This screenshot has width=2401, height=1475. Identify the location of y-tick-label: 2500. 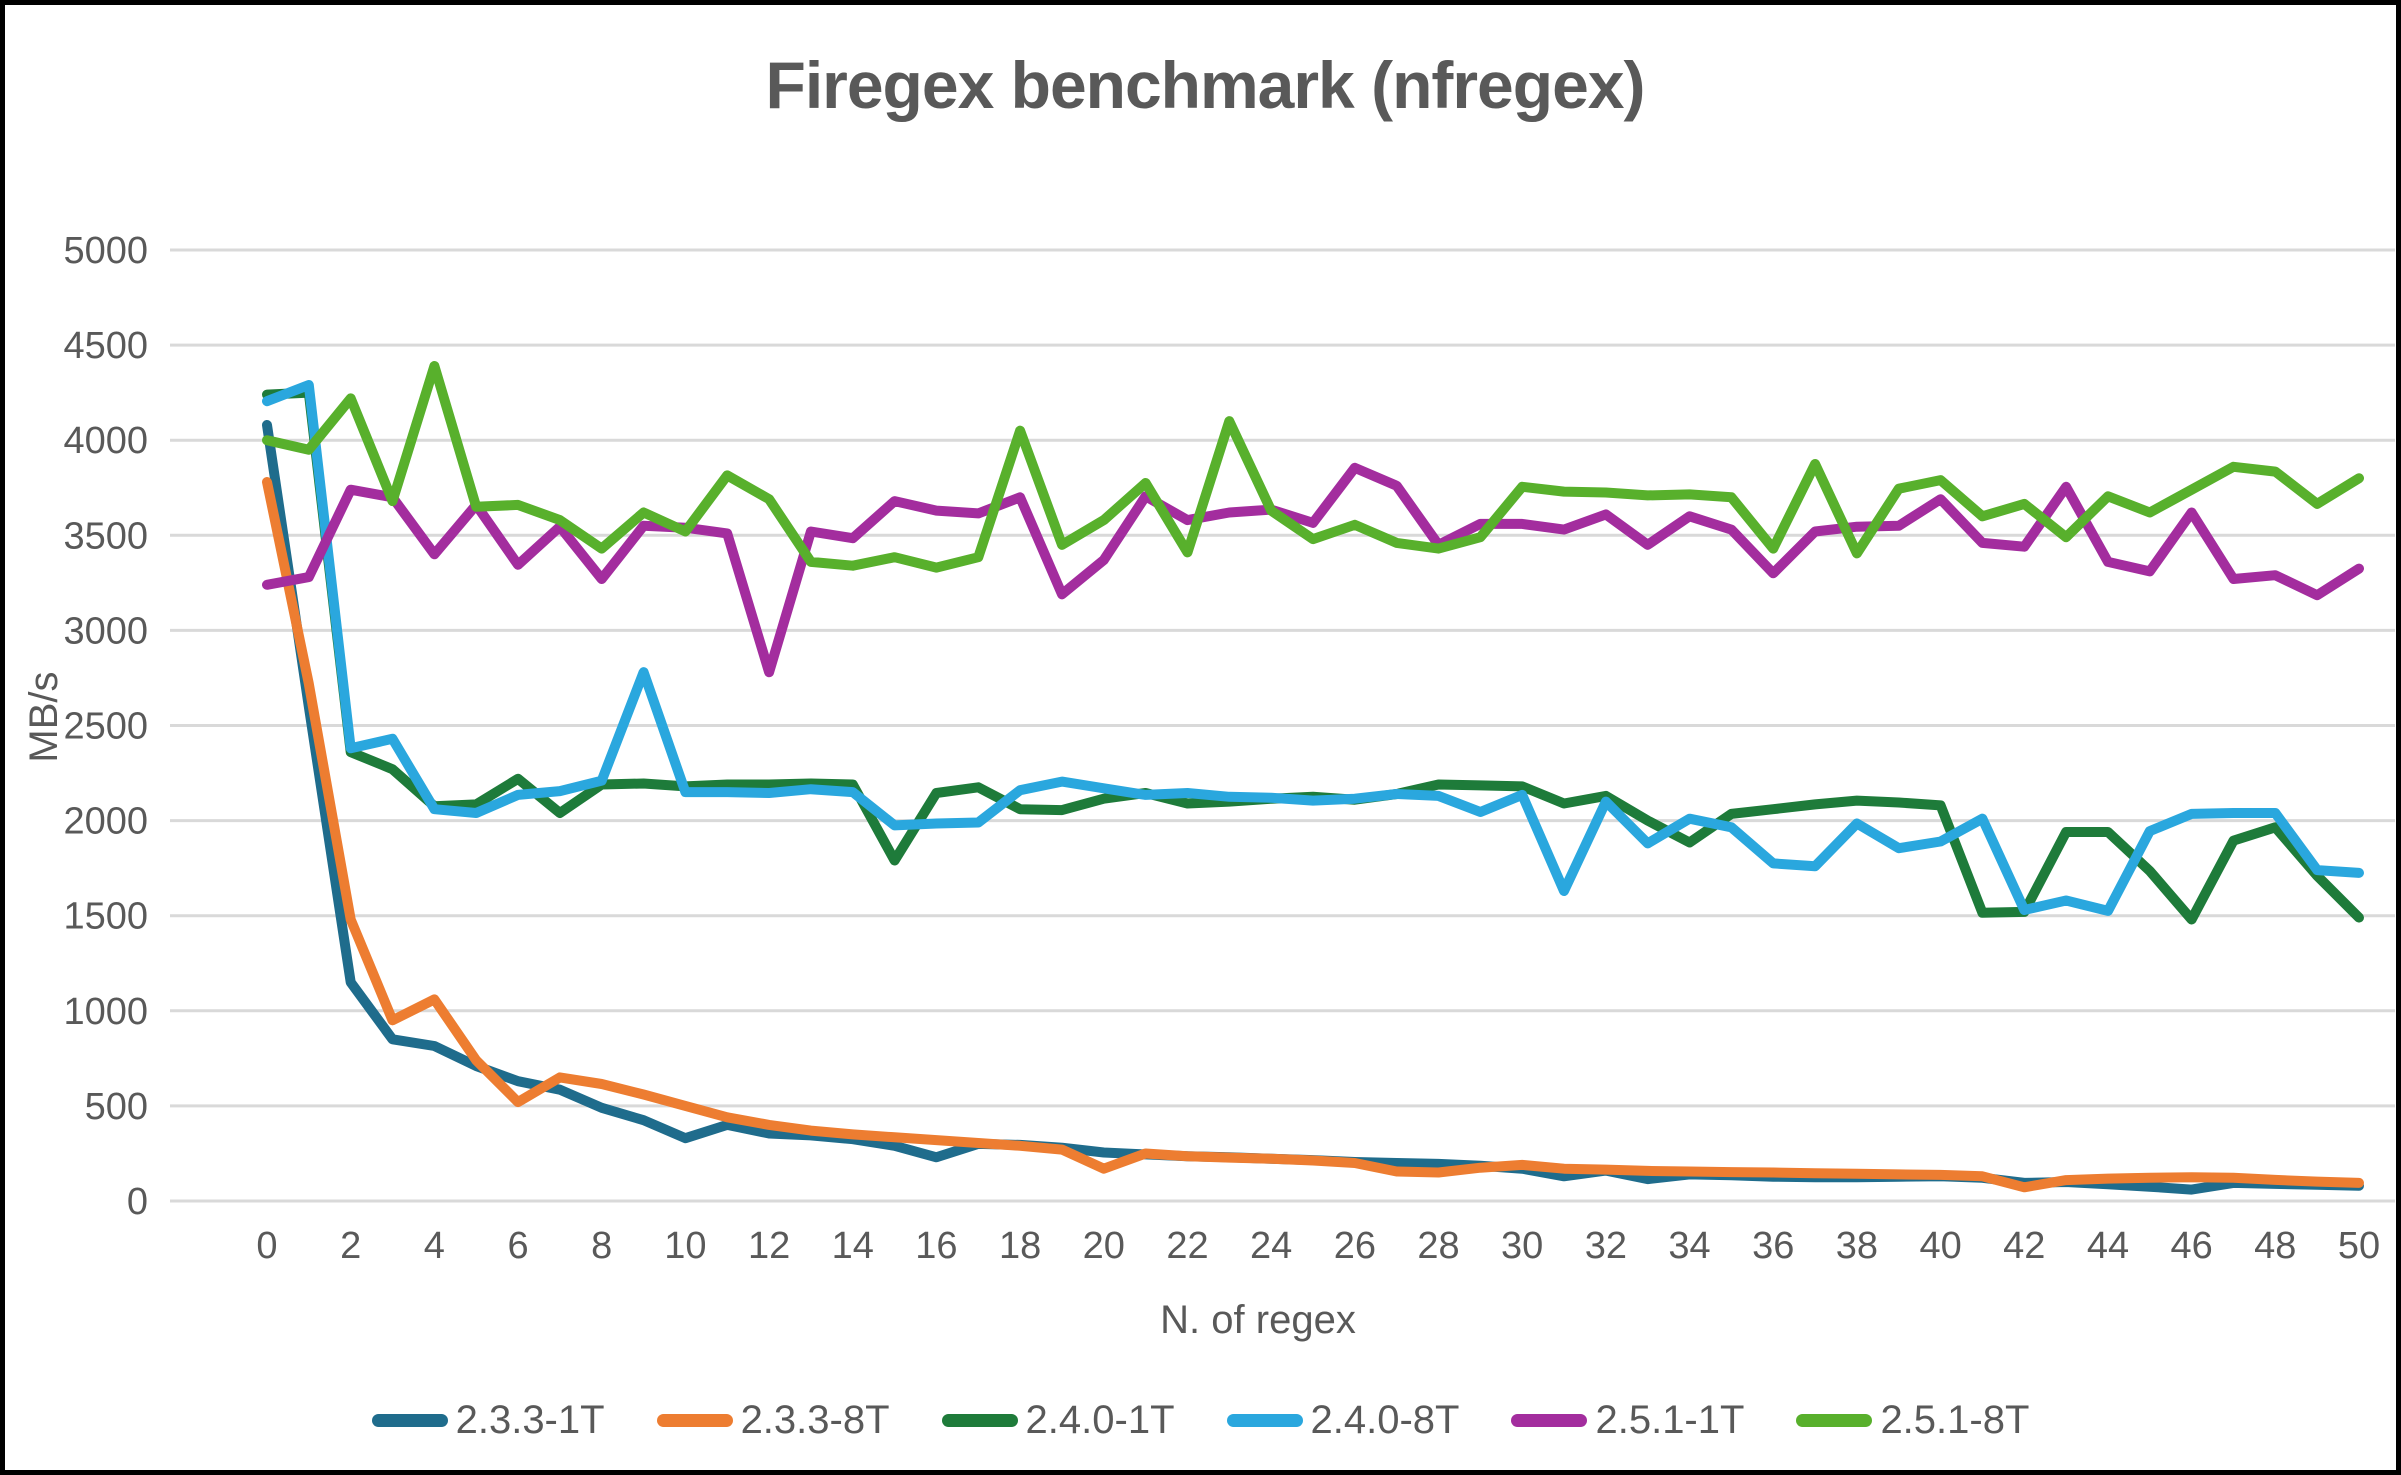
(105, 727).